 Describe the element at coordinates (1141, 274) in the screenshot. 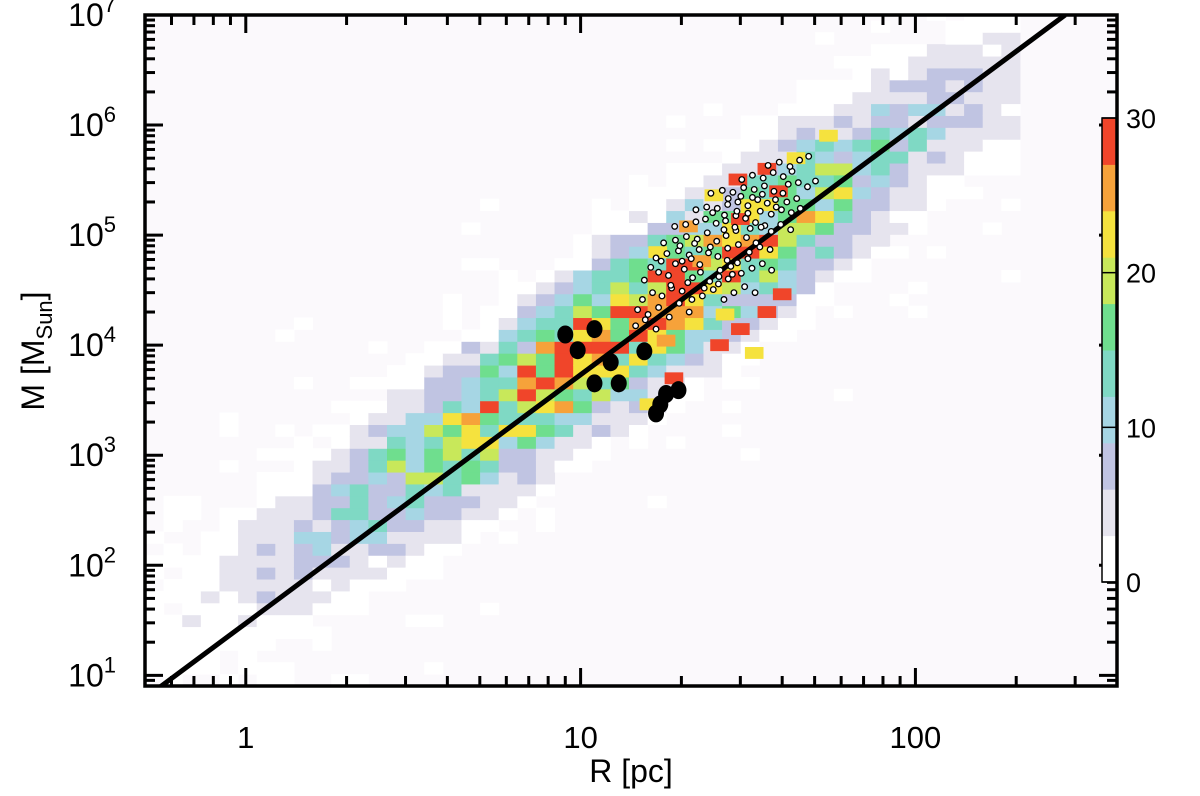

I see `colorbar-tick-label: 20` at that location.